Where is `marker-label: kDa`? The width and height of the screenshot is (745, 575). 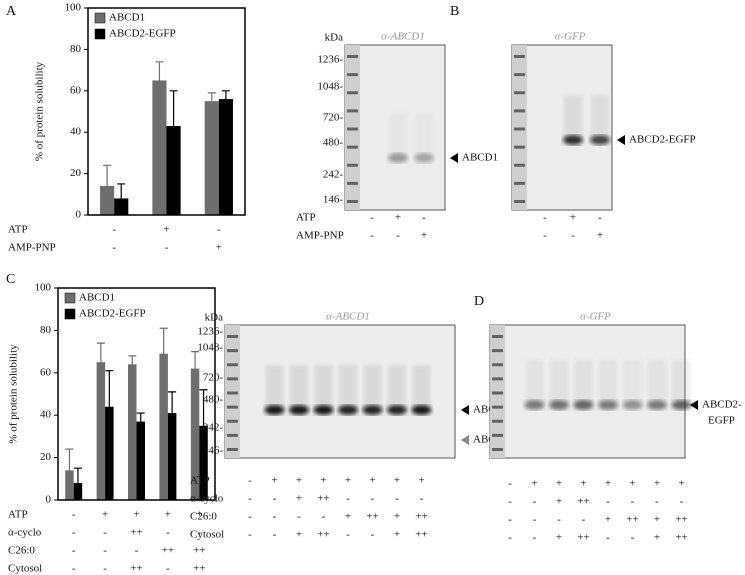 marker-label: kDa is located at coordinates (334, 38).